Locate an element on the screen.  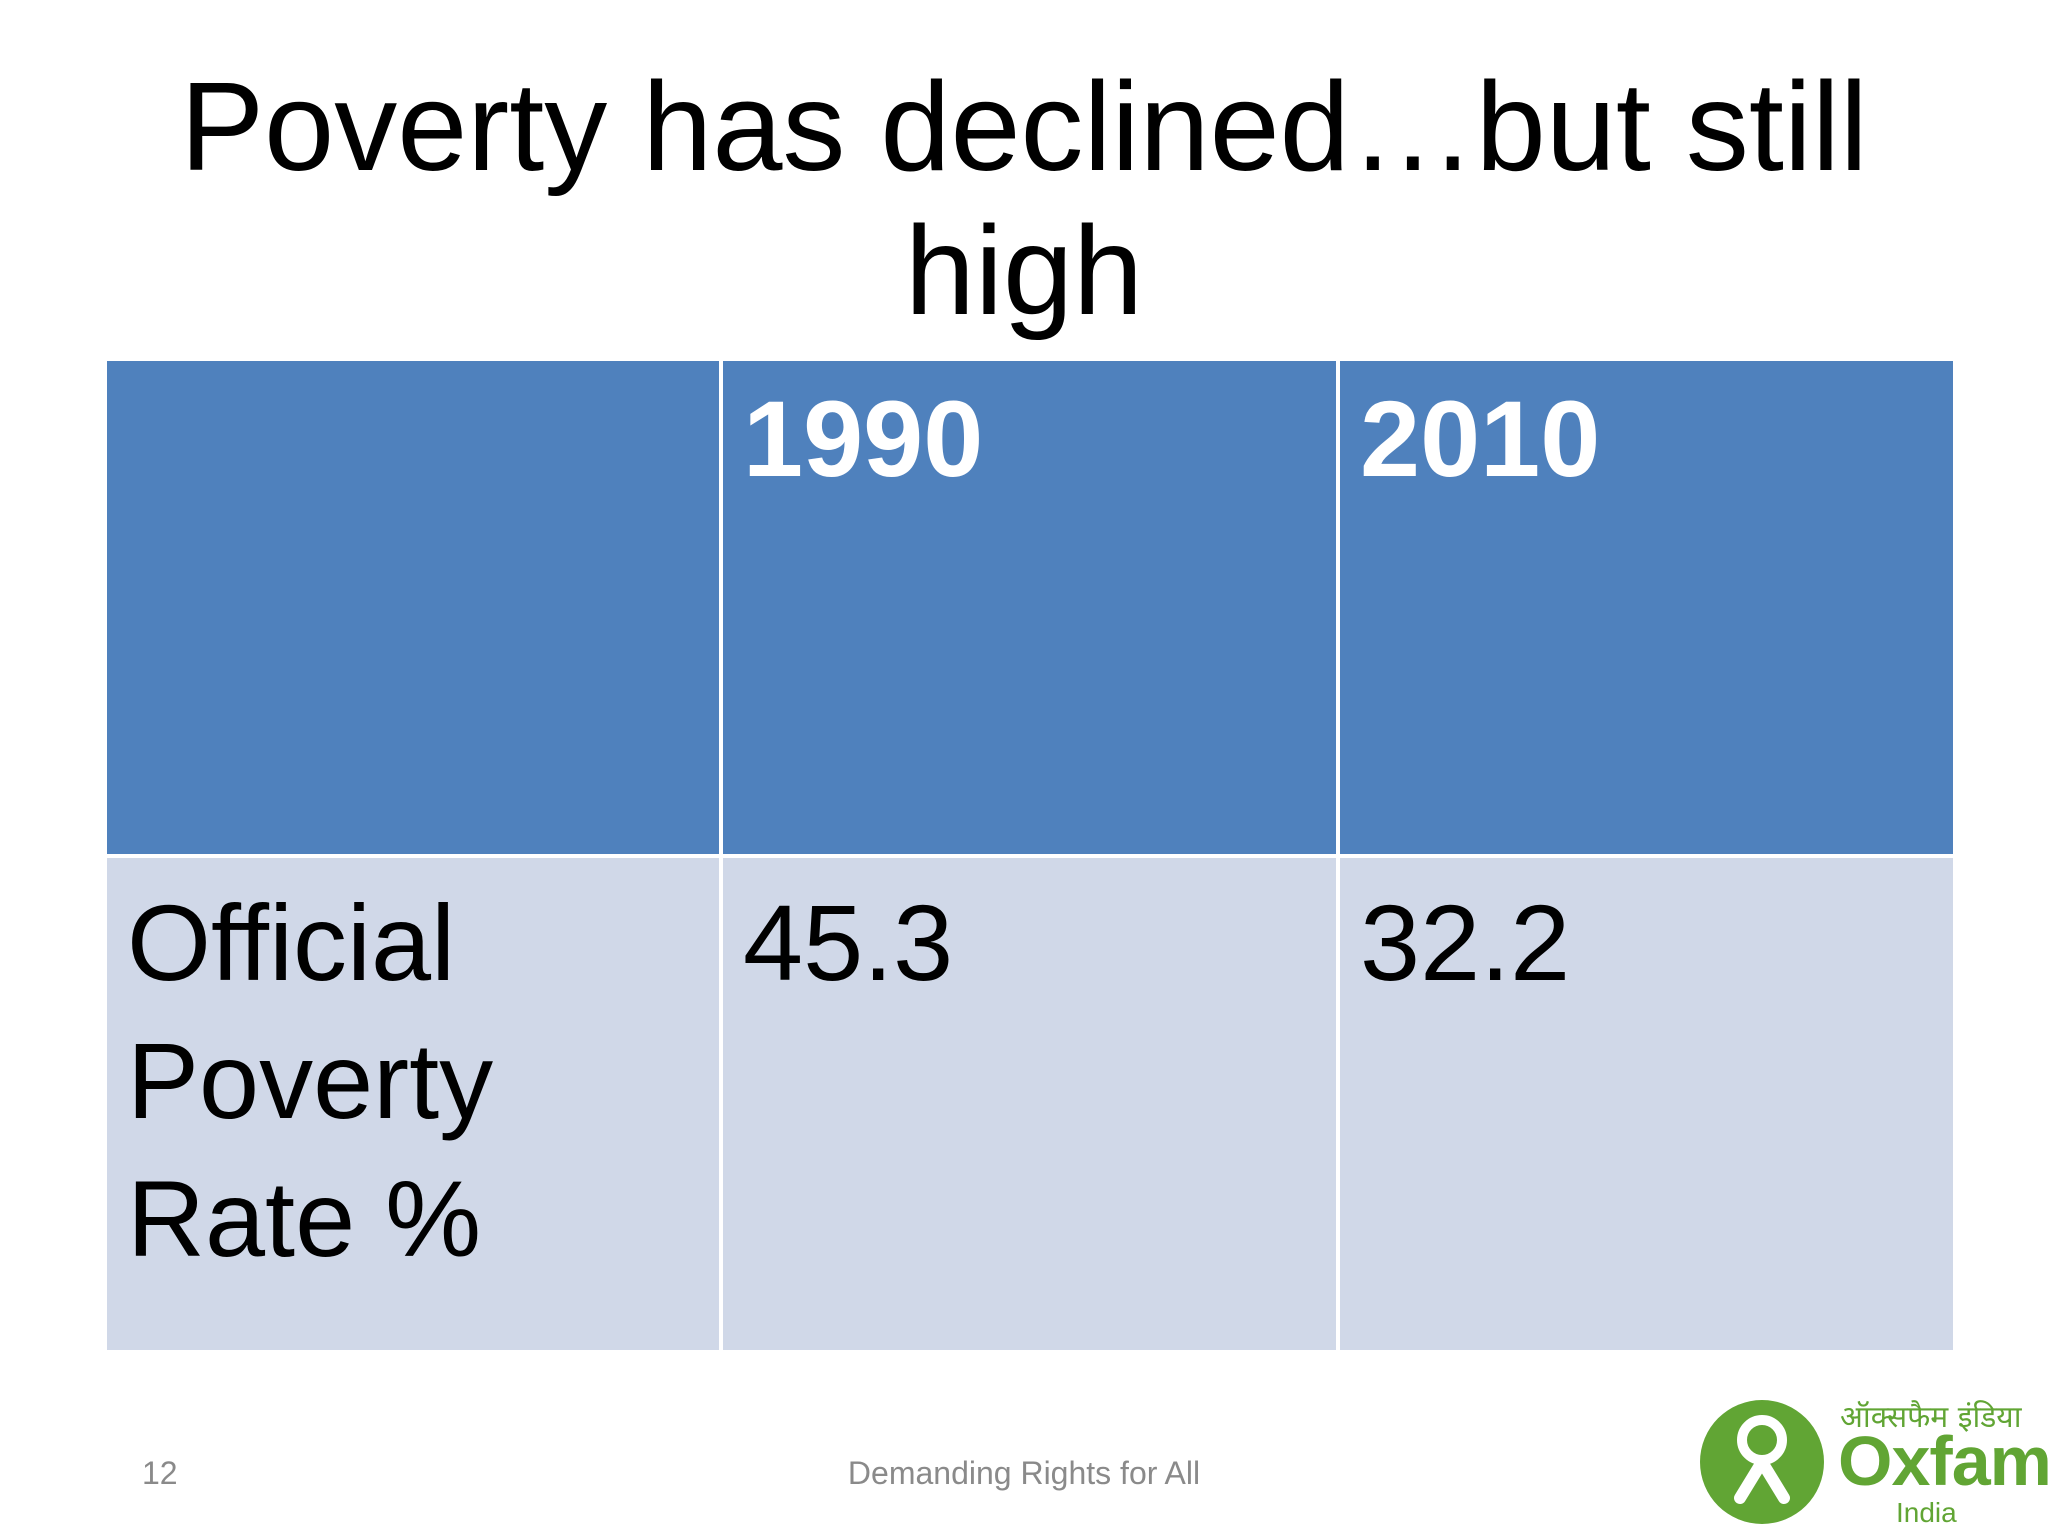
header-cell-empty is located at coordinates (413, 607).